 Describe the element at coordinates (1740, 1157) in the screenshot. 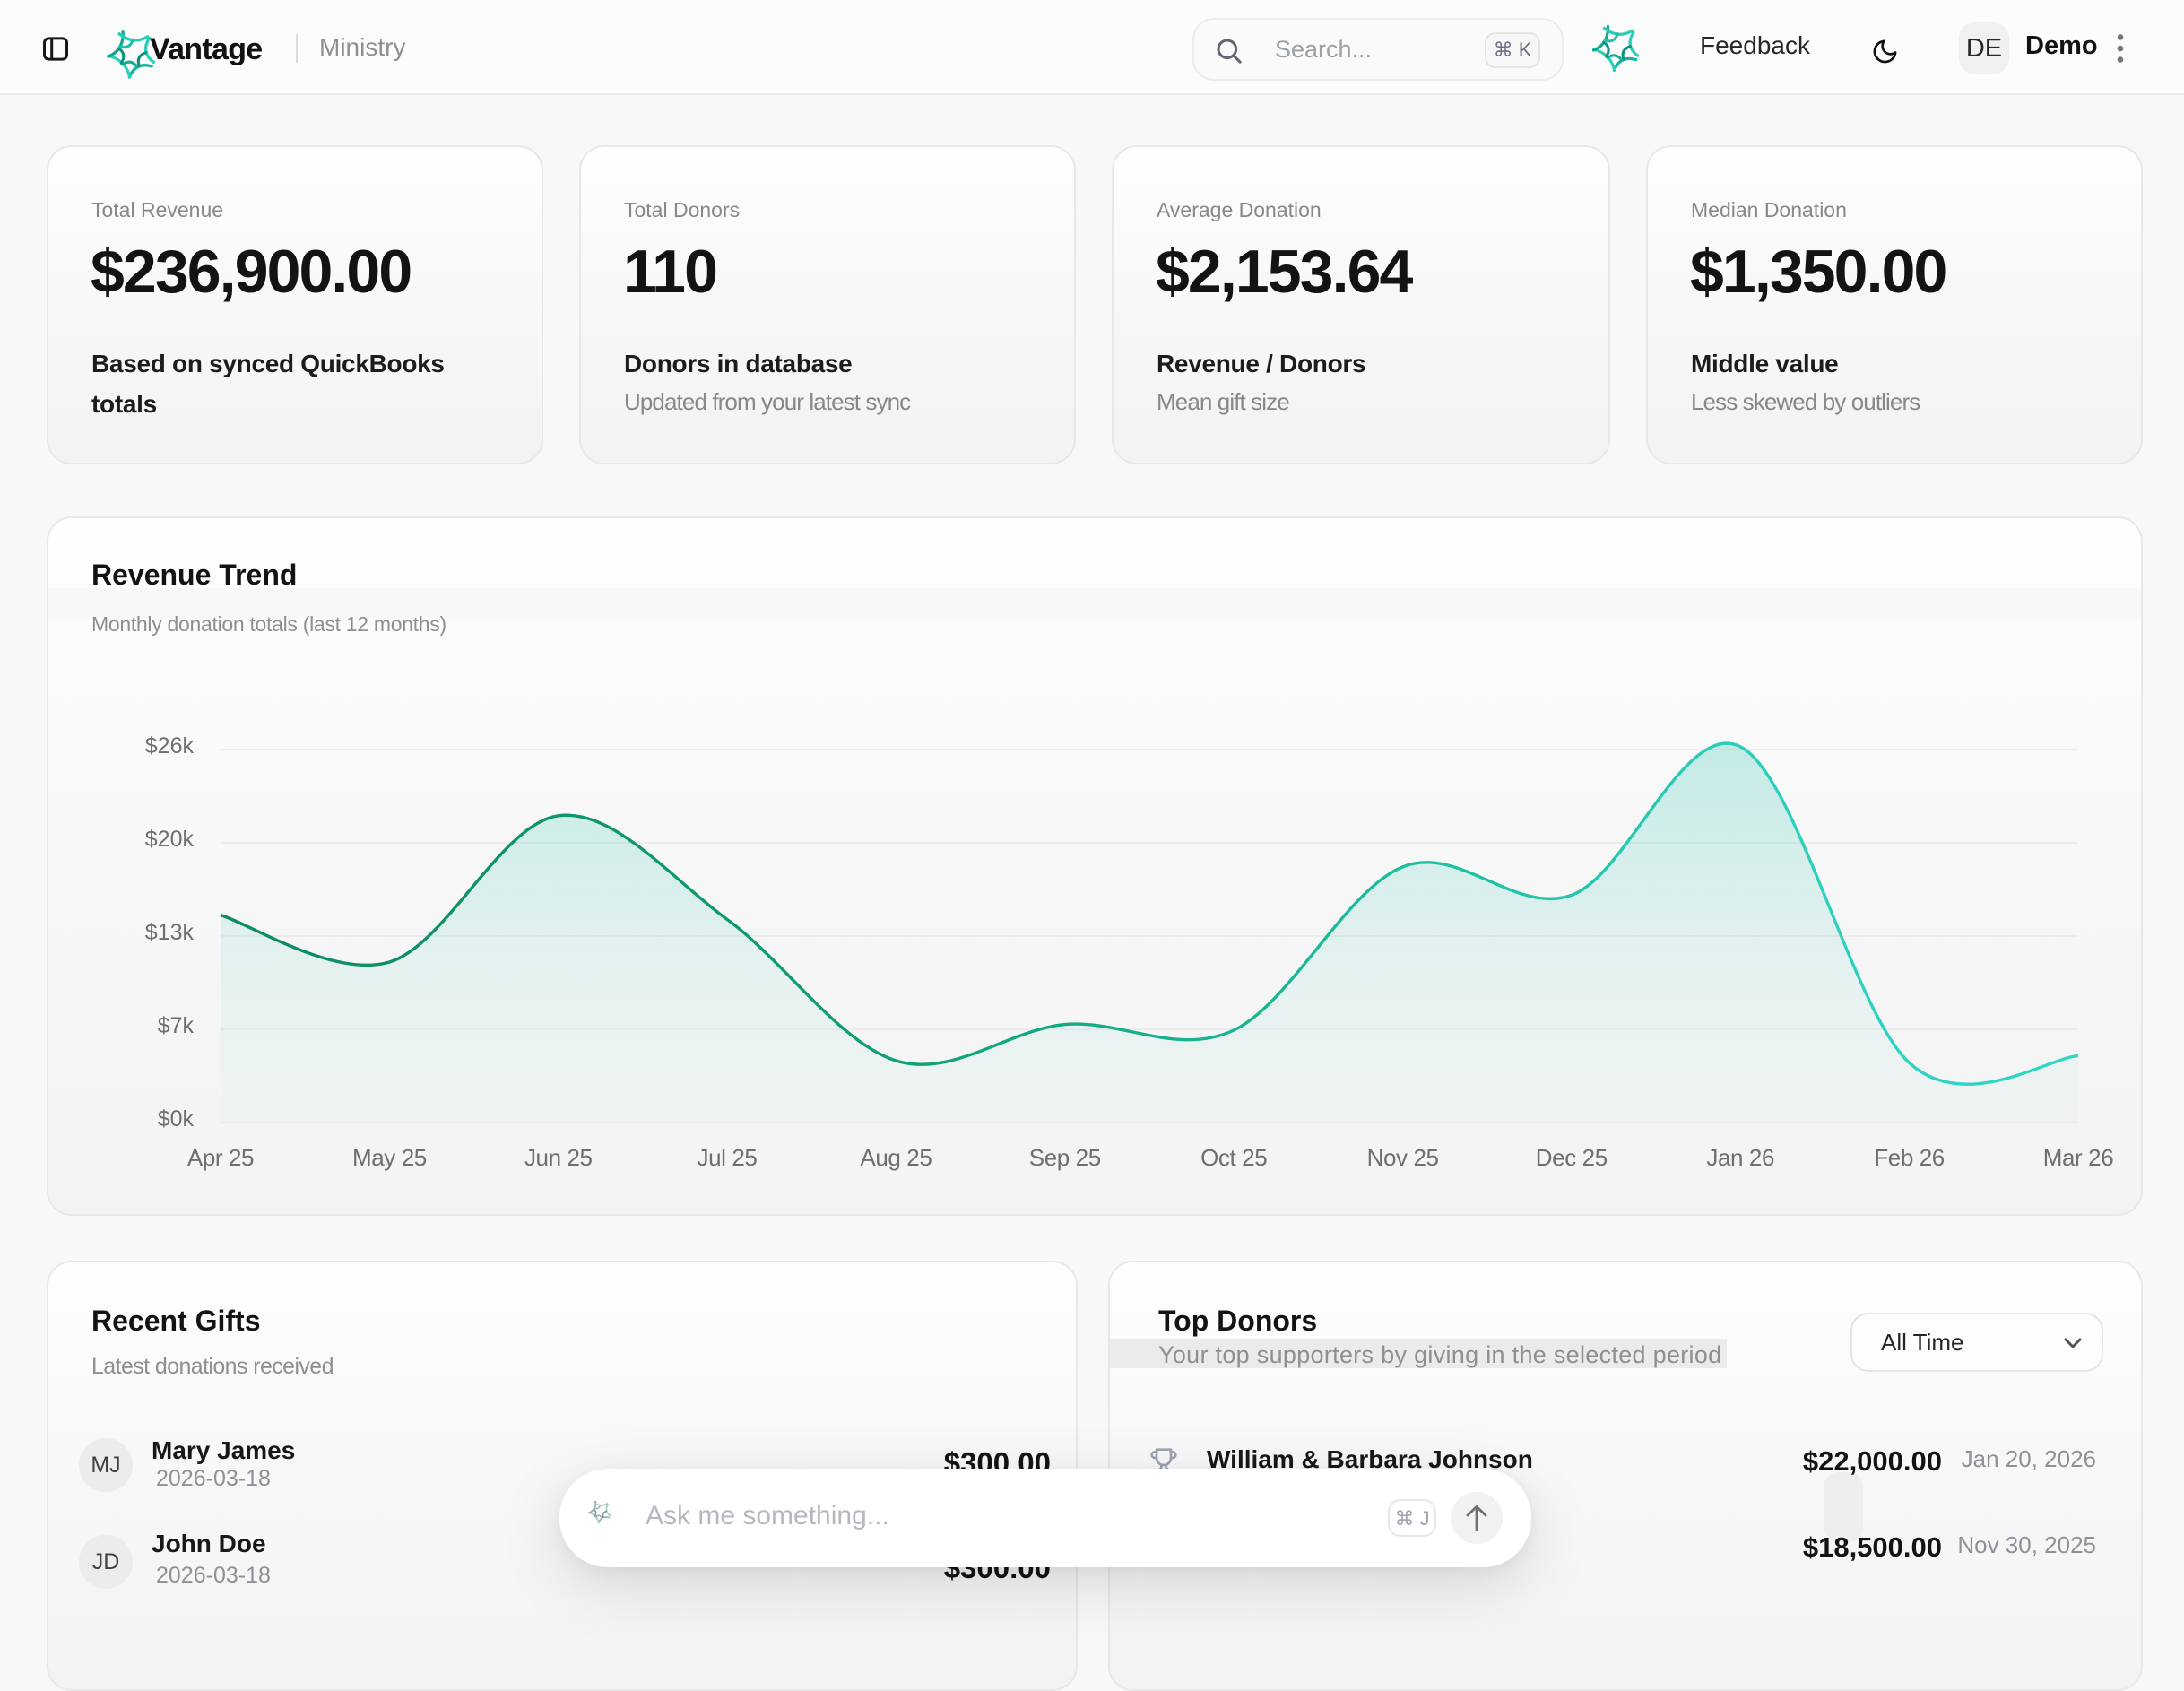

I see `svg-text: Jan 26` at that location.